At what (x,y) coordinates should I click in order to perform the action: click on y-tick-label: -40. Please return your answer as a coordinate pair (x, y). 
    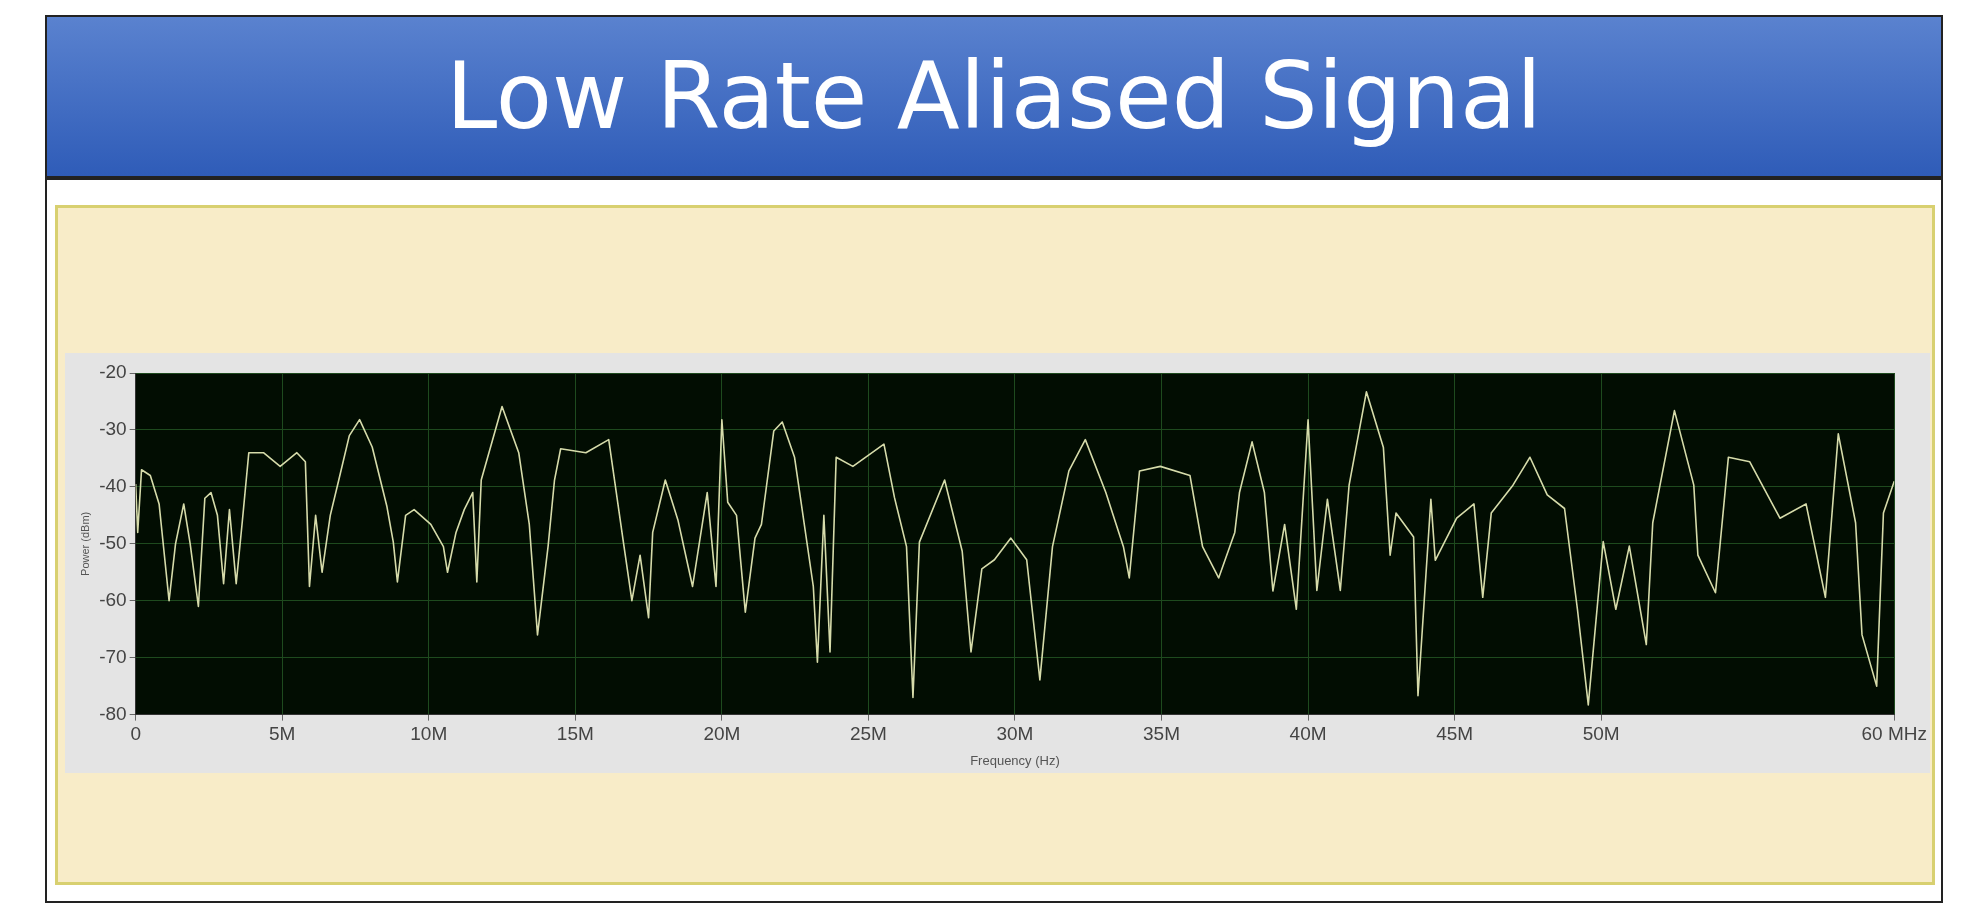
    Looking at the image, I should click on (113, 486).